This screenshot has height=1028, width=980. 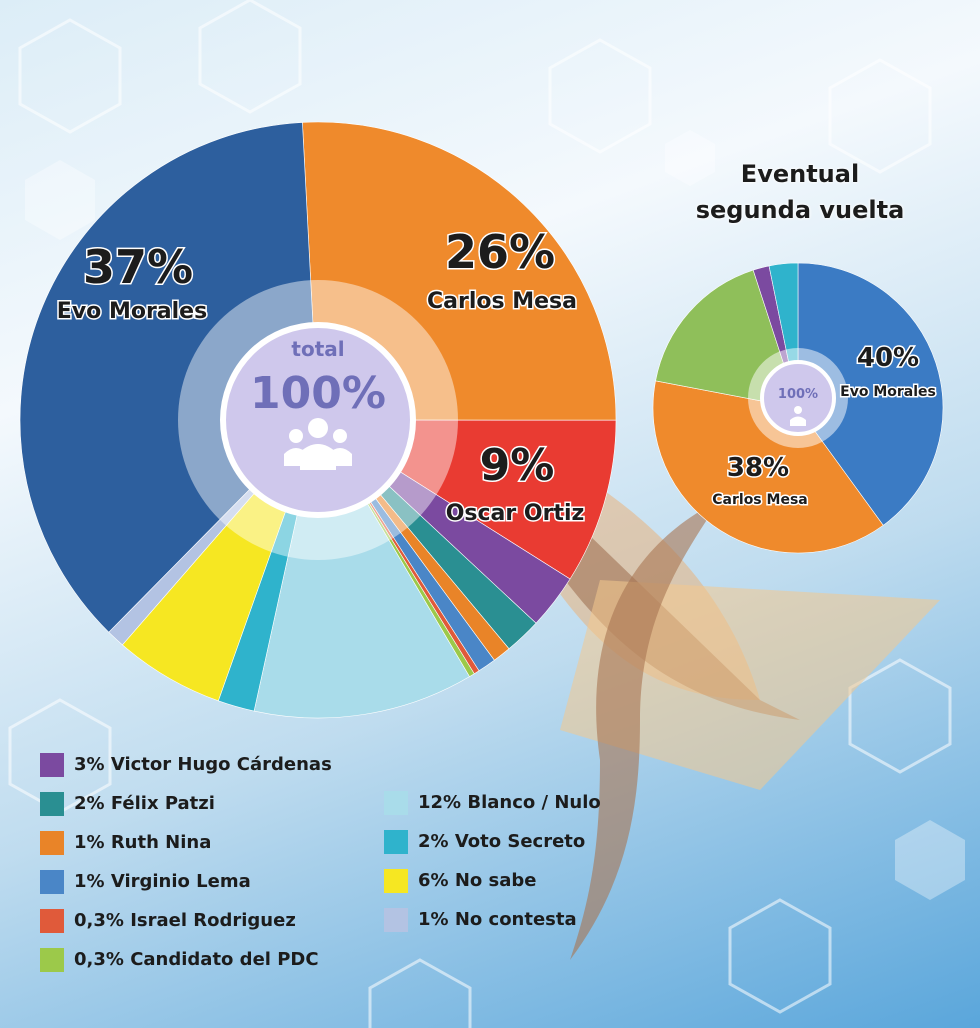 I want to click on legend-item: 0,3% Israel Rodriguez, so click(x=186, y=920).